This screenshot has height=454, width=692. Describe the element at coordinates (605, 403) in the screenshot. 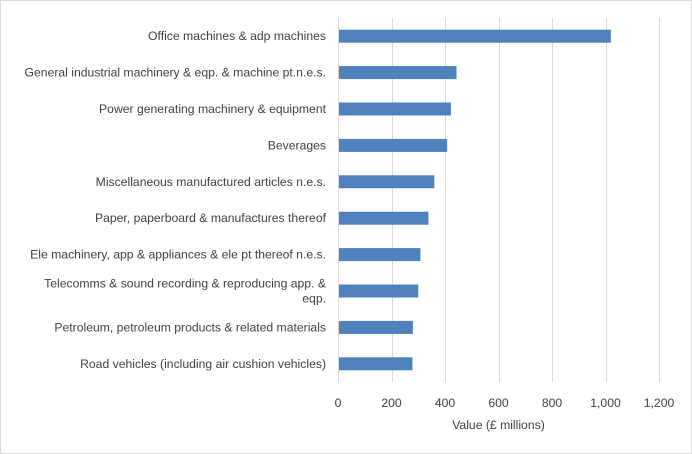

I see `x-tick-label-1000: 1,000` at that location.